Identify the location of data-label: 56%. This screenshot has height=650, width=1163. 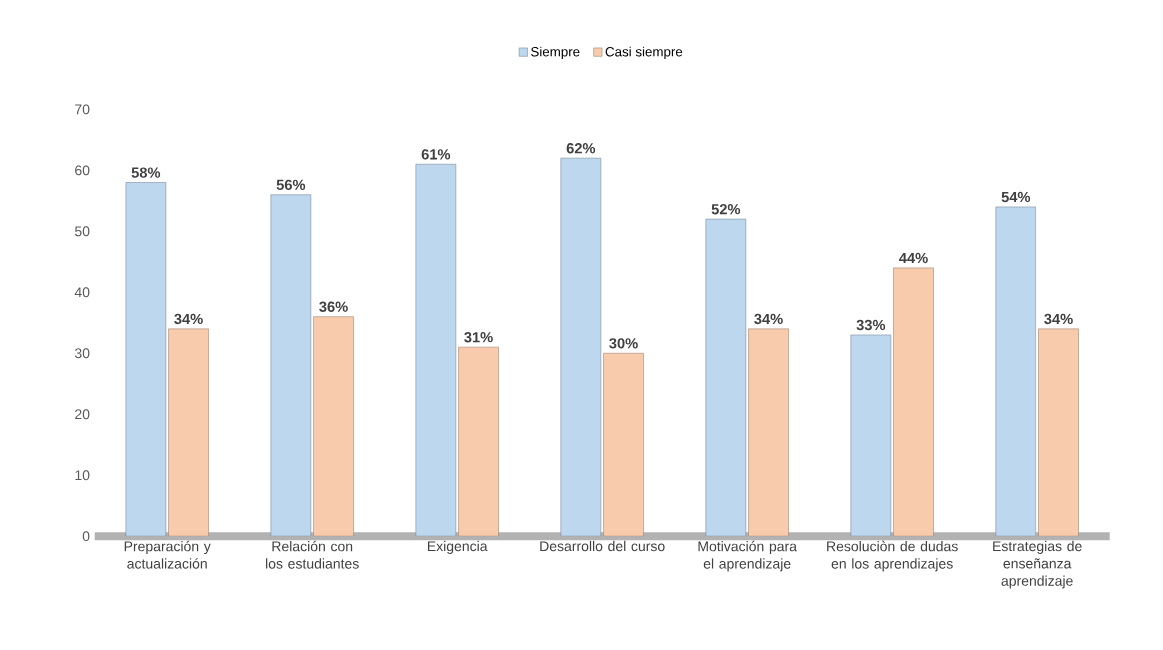
(291, 185).